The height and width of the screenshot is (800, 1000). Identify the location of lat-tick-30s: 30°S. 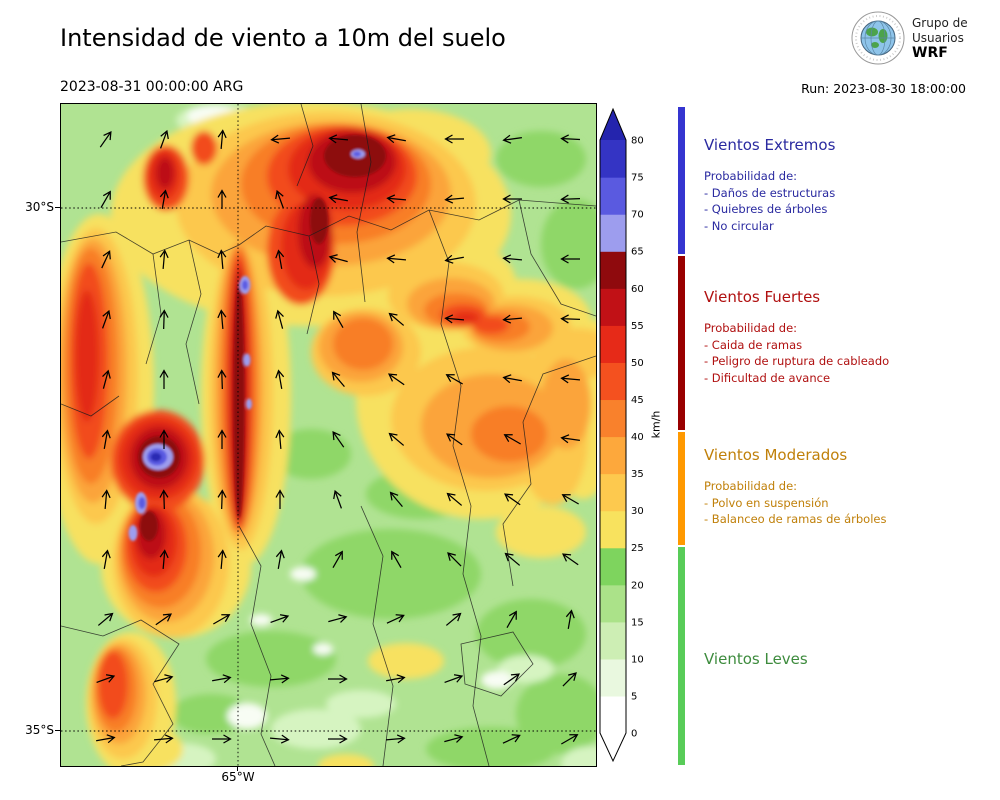
(39, 207).